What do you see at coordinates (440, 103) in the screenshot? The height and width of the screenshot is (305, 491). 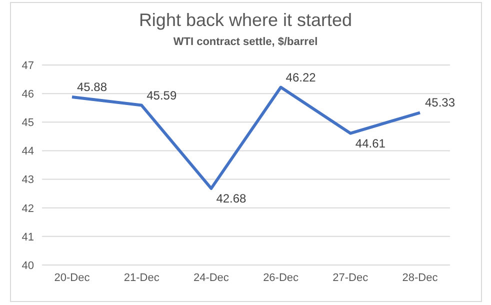 I see `data-label: 45.33` at bounding box center [440, 103].